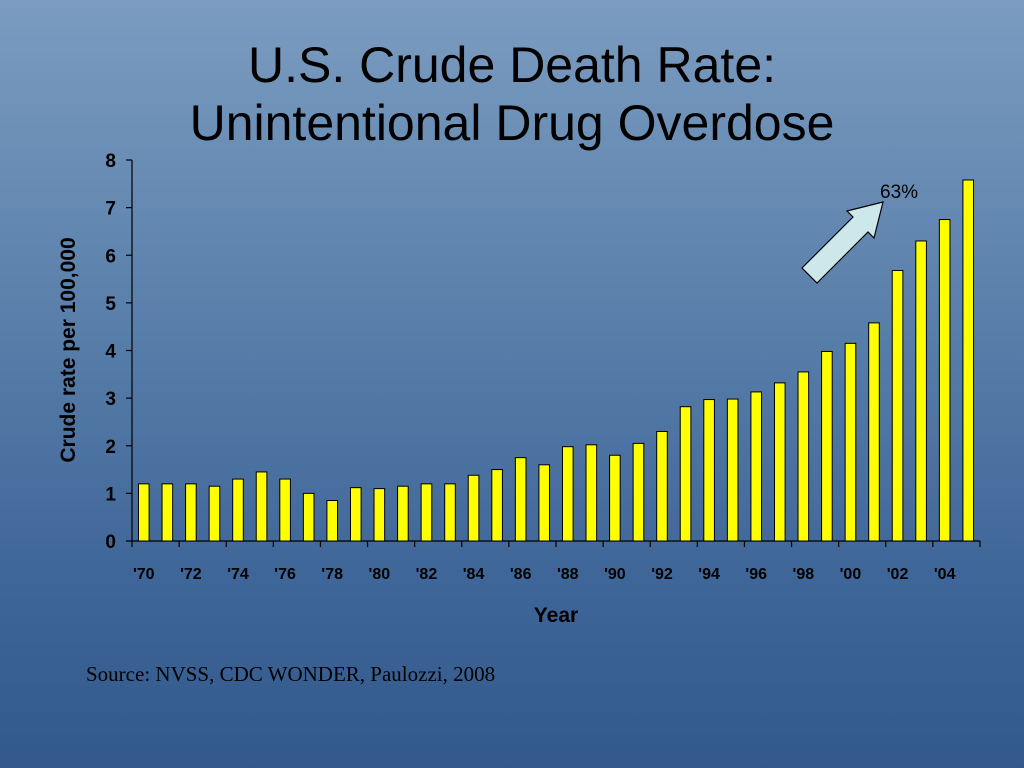 The image size is (1024, 768). What do you see at coordinates (709, 470) in the screenshot?
I see `bar-1994` at bounding box center [709, 470].